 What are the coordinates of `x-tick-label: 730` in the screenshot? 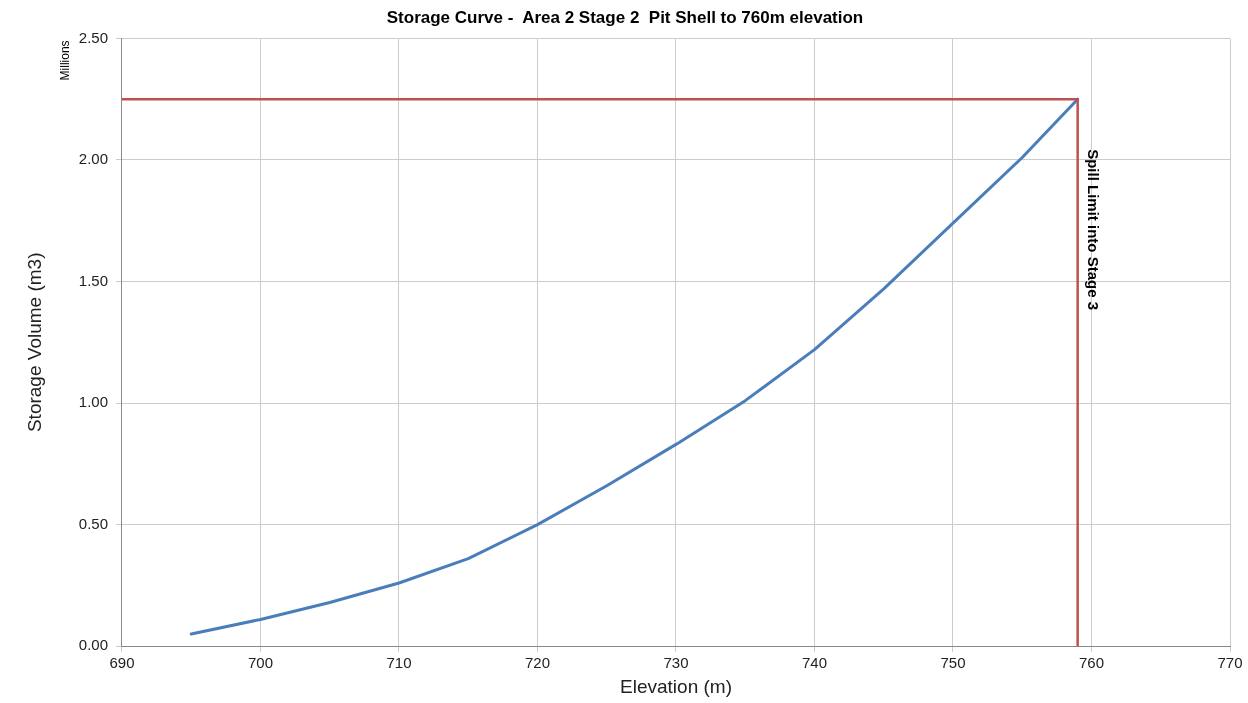 It's located at (676, 663).